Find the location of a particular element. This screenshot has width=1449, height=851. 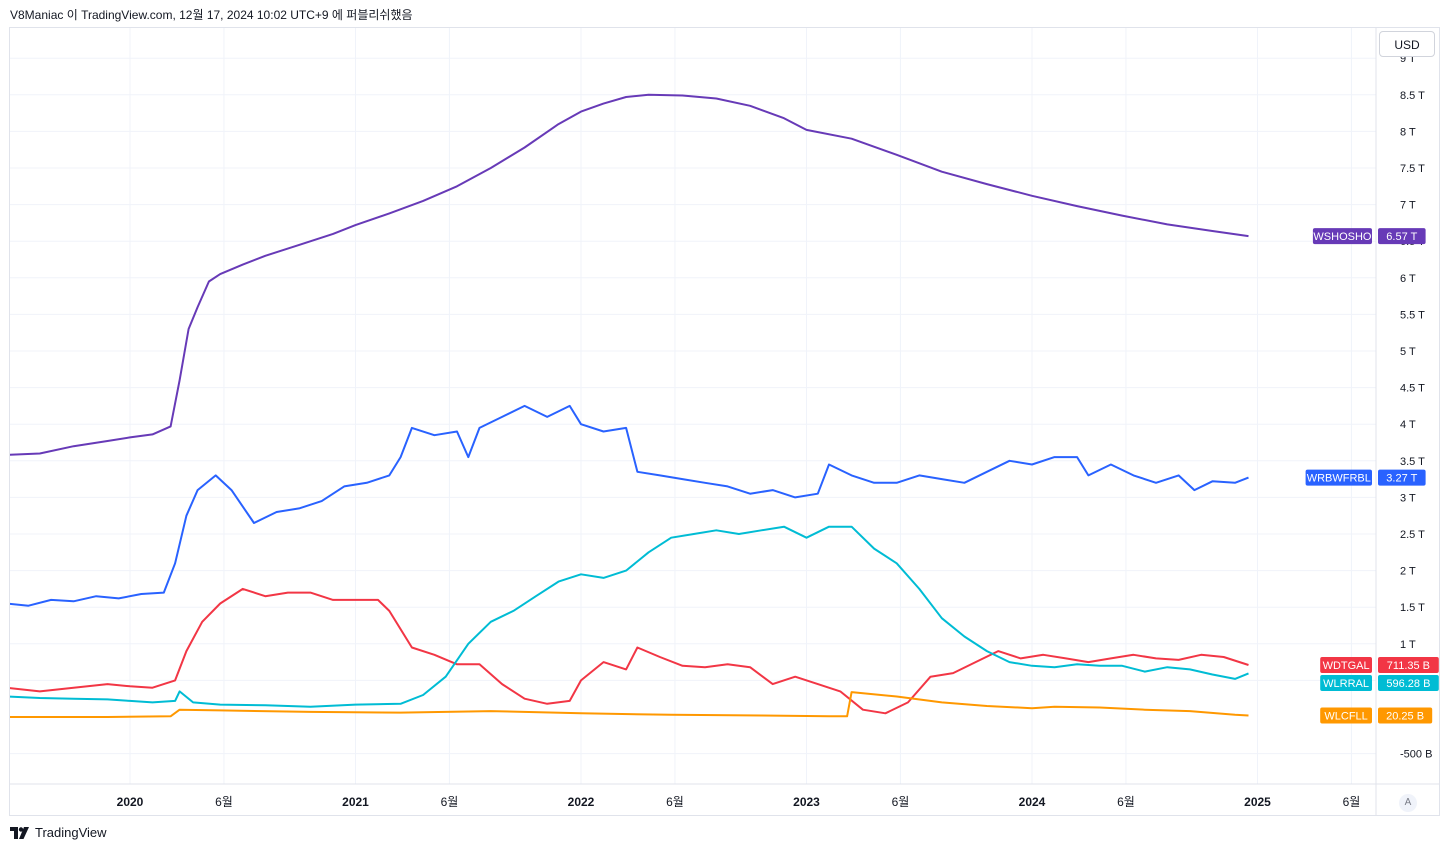

x-tick-label: 2020 is located at coordinates (130, 802).